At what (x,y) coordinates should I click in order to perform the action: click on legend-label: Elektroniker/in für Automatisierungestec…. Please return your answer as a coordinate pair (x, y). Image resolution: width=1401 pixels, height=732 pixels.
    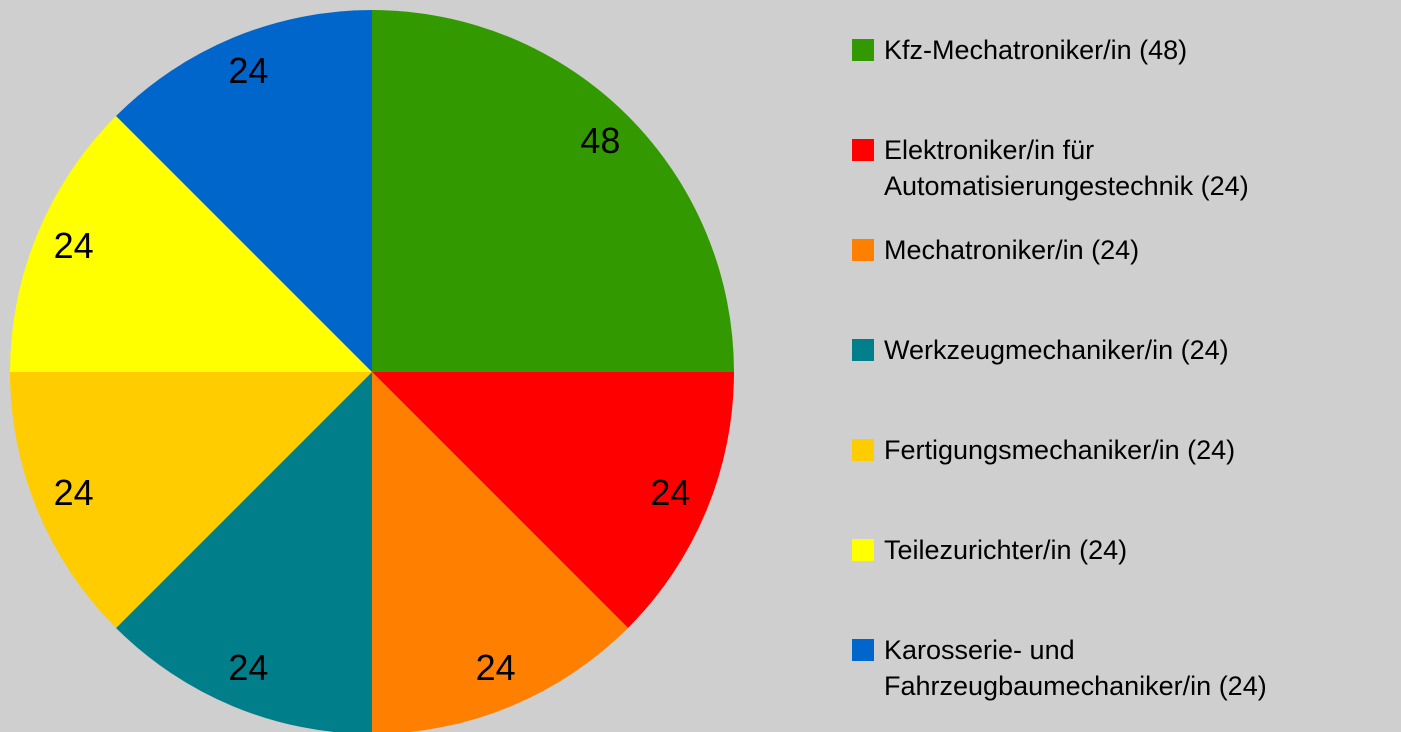
    Looking at the image, I should click on (1066, 168).